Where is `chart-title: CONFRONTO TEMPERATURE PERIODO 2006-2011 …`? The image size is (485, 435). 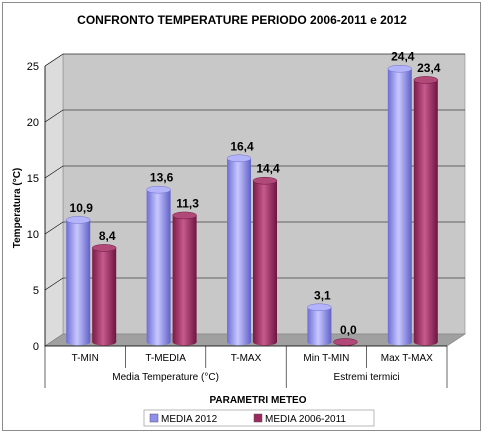 chart-title: CONFRONTO TEMPERATURE PERIODO 2006-2011 … is located at coordinates (242, 20).